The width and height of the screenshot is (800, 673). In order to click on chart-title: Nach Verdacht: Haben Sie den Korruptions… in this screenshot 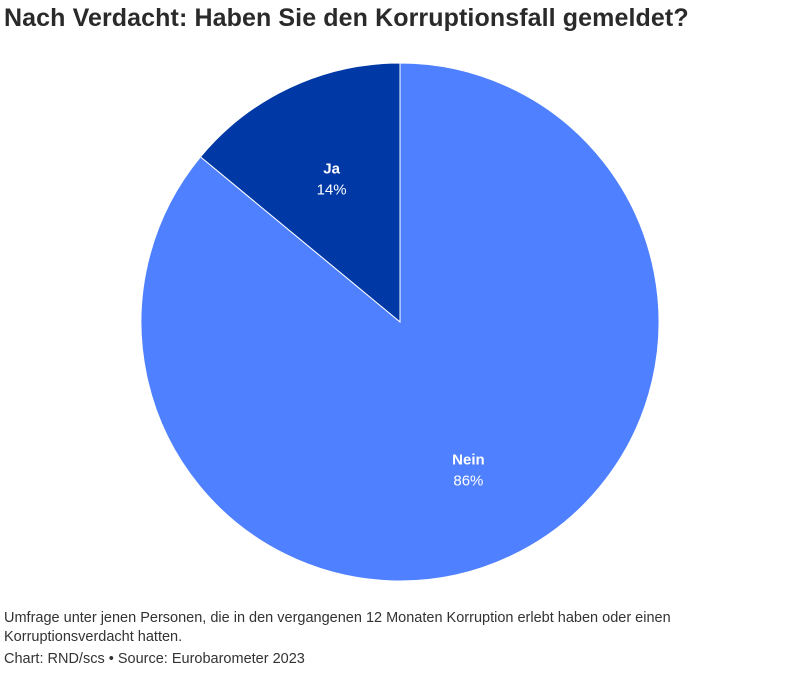, I will do `click(346, 18)`.